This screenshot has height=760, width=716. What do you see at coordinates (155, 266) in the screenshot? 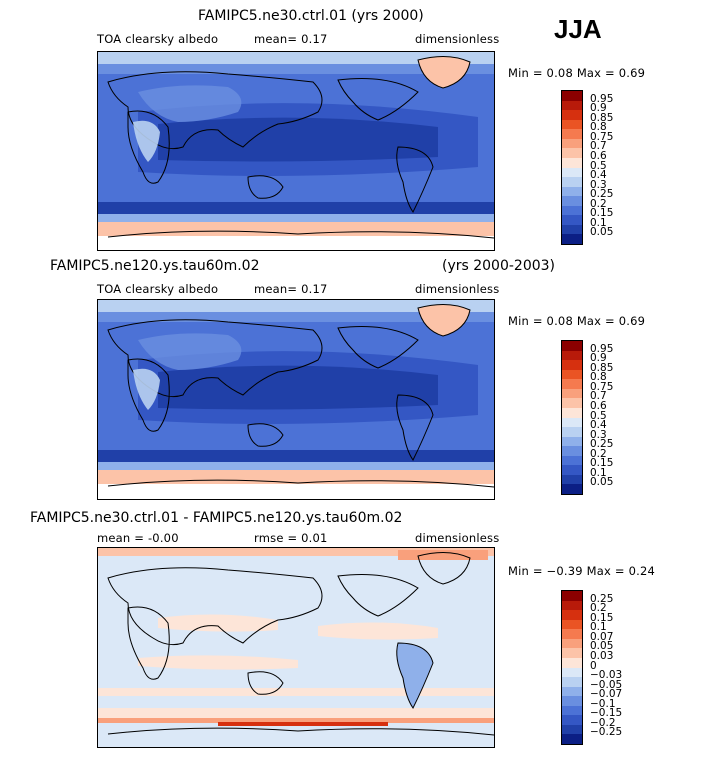
I see `panel2-title: FAMIPC5.ne120.ys.tau60m.02` at bounding box center [155, 266].